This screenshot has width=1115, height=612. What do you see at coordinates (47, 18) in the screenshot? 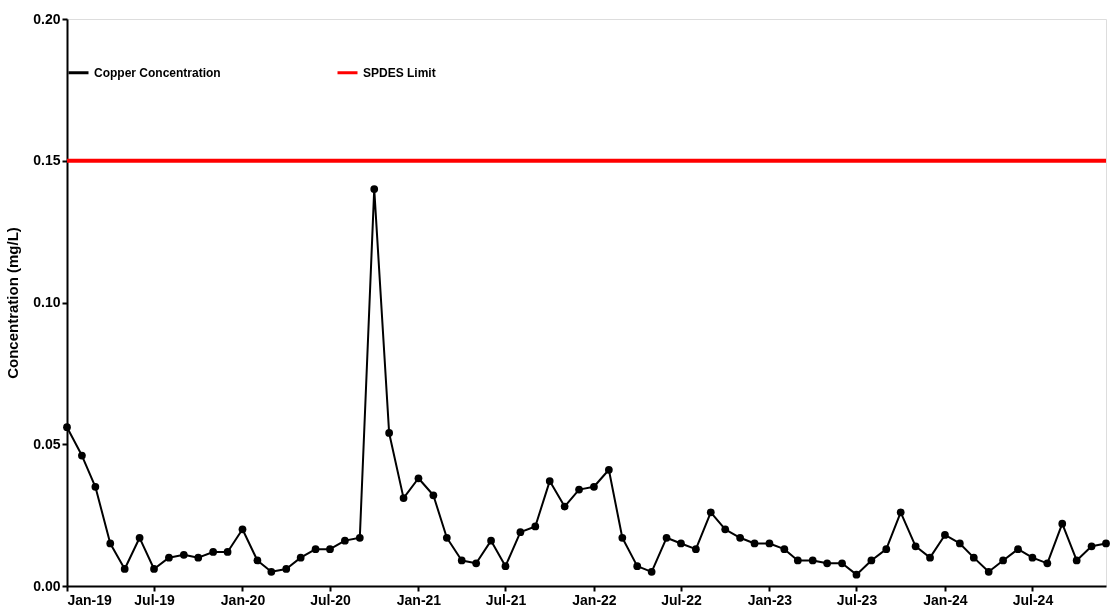
I see `y-tick-label: 0.20` at bounding box center [47, 18].